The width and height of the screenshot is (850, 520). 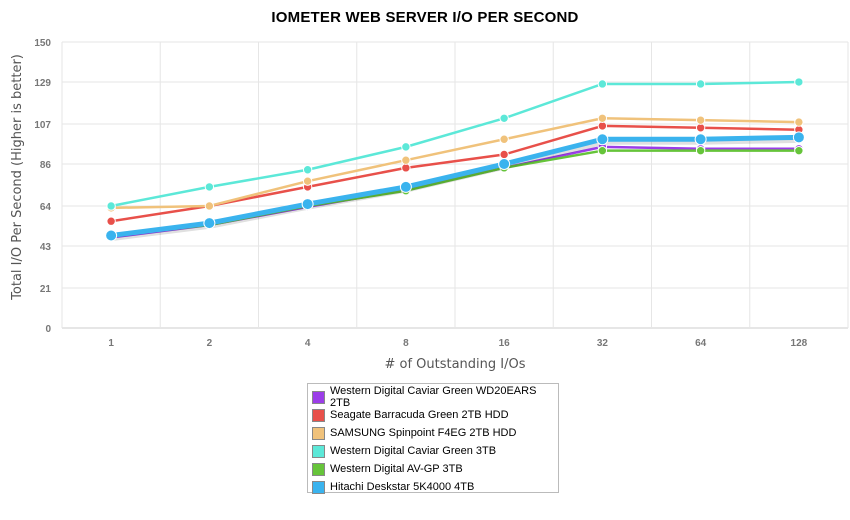 I want to click on series-line, so click(x=455, y=163).